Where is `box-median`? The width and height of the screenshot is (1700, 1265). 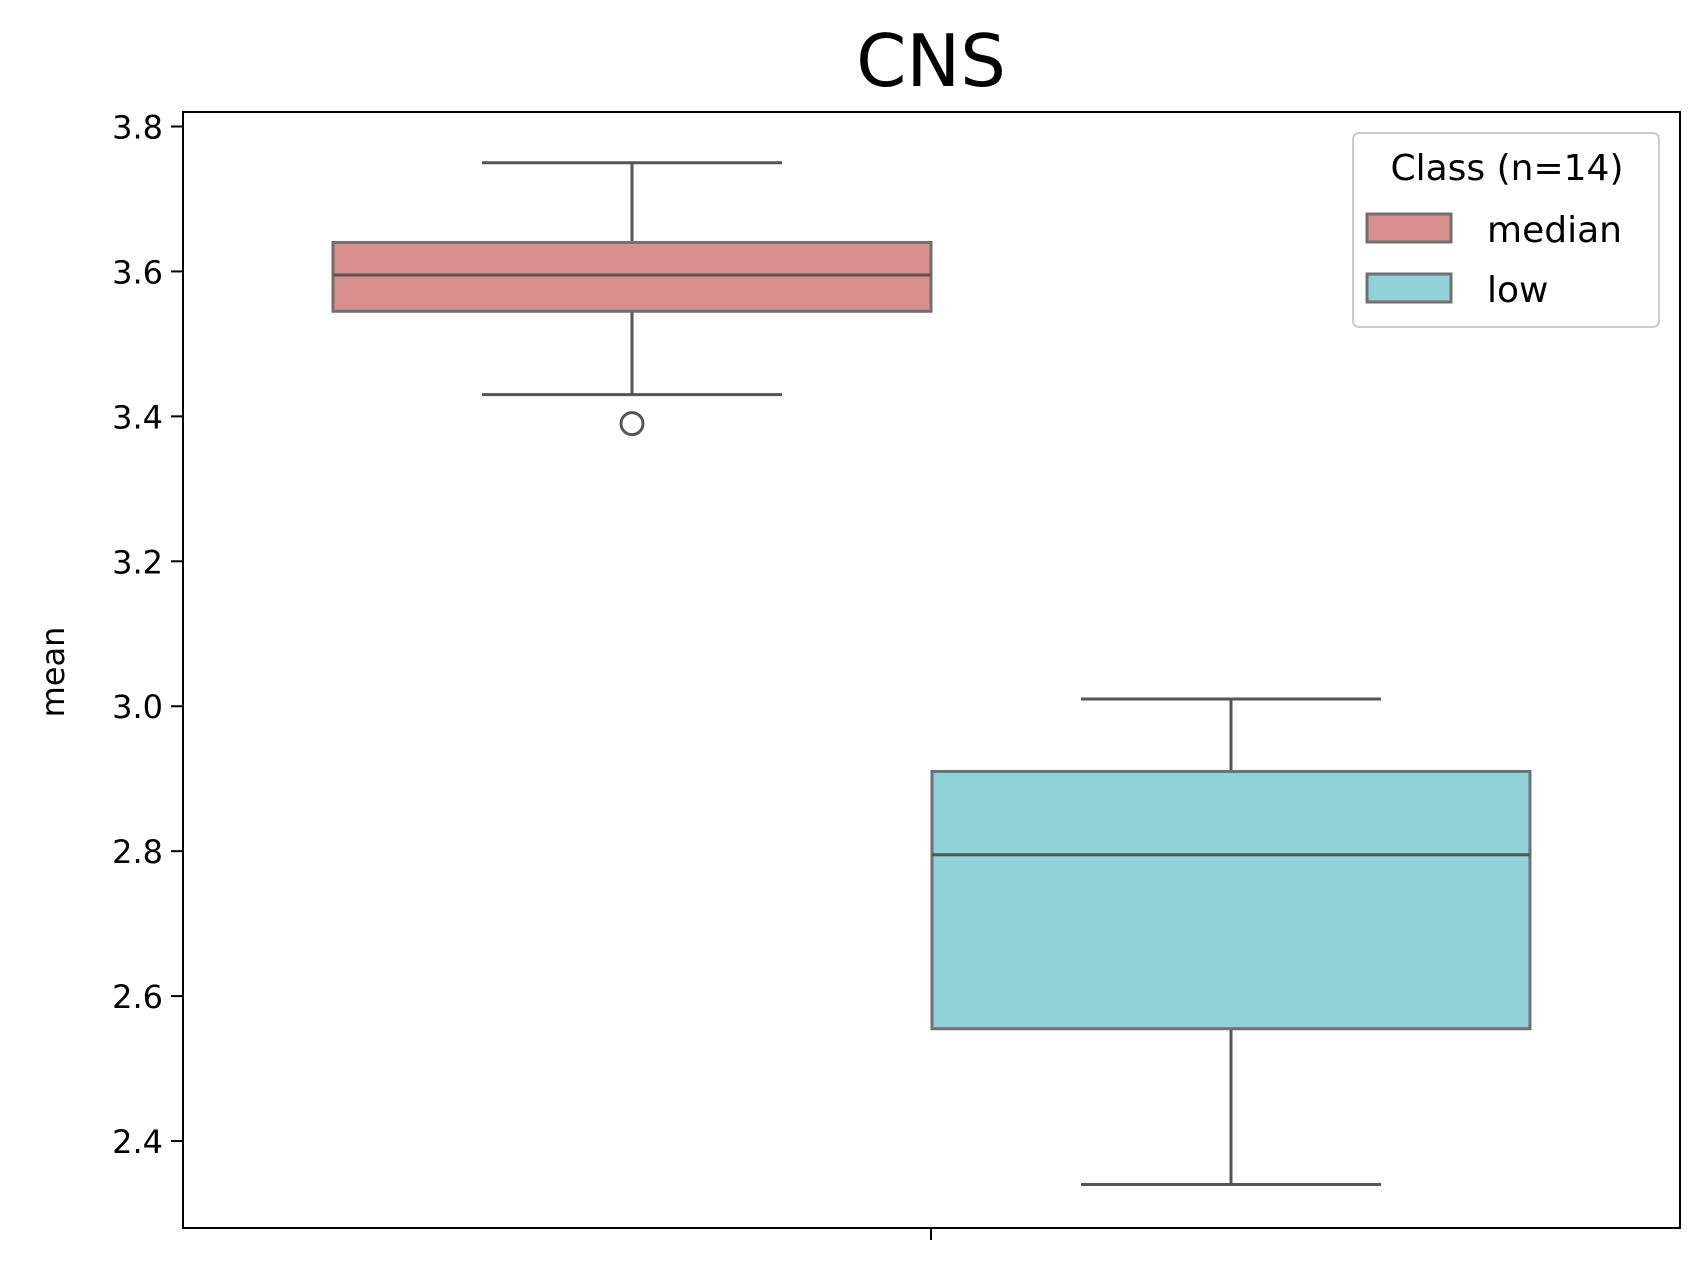 box-median is located at coordinates (632, 299).